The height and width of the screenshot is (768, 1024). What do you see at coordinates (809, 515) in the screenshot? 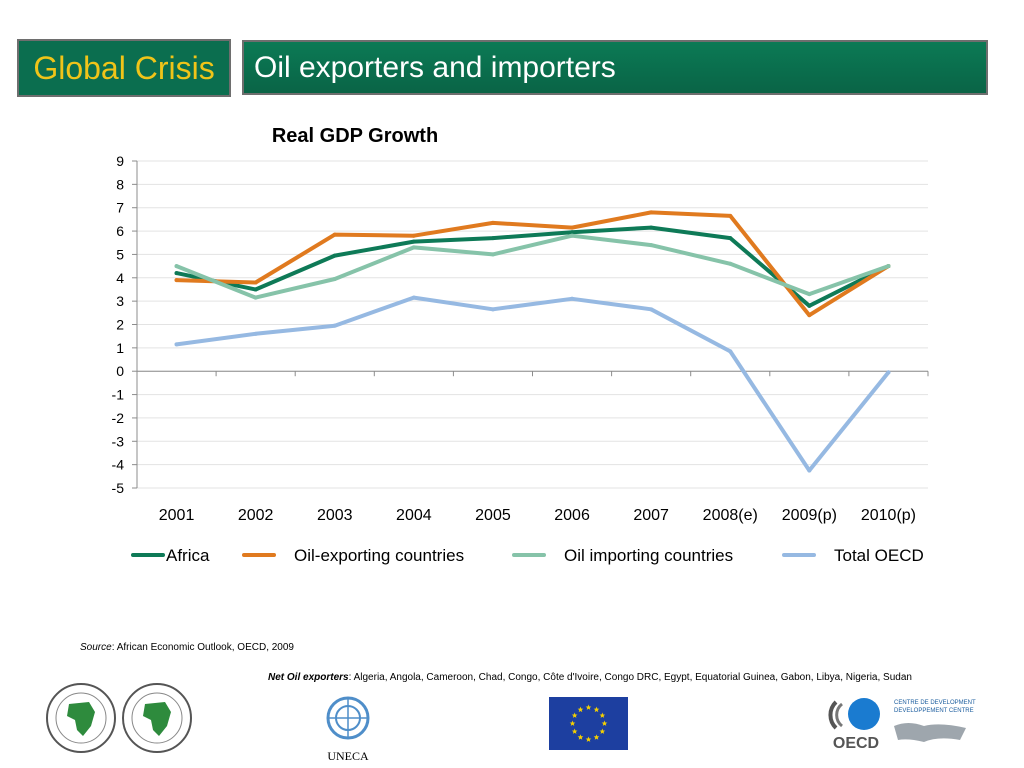
I see `x-tick-label: 2009(p)` at bounding box center [809, 515].